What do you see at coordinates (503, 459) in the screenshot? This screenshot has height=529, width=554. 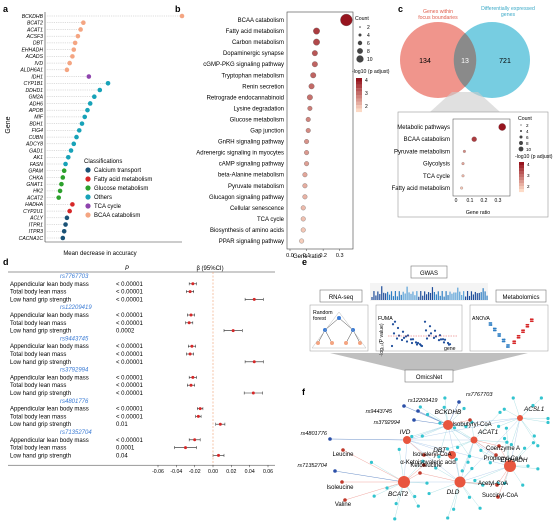 I see `network-metabolite-label: Propionyl-CoA` at bounding box center [503, 459].